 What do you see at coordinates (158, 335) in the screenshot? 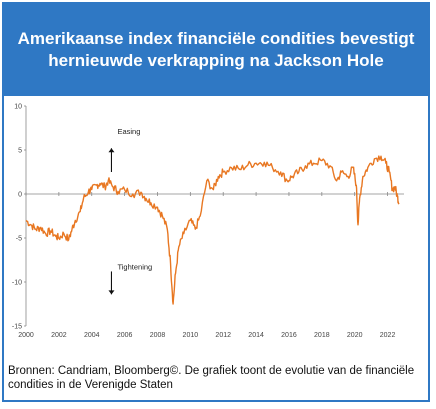
I see `x-tick-label: 2008` at bounding box center [158, 335].